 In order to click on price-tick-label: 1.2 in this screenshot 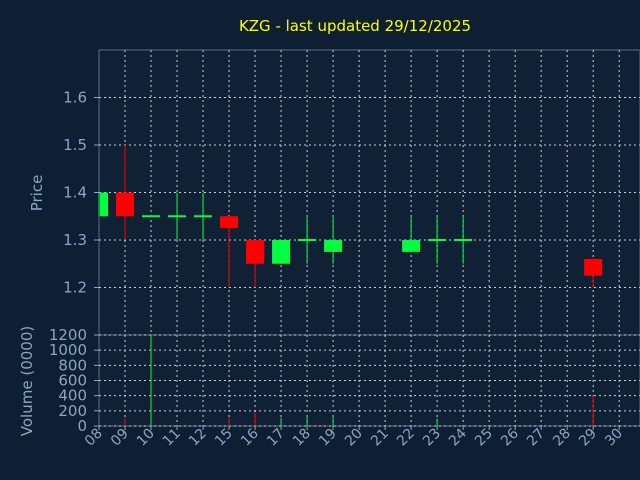, I will do `click(75, 288)`.